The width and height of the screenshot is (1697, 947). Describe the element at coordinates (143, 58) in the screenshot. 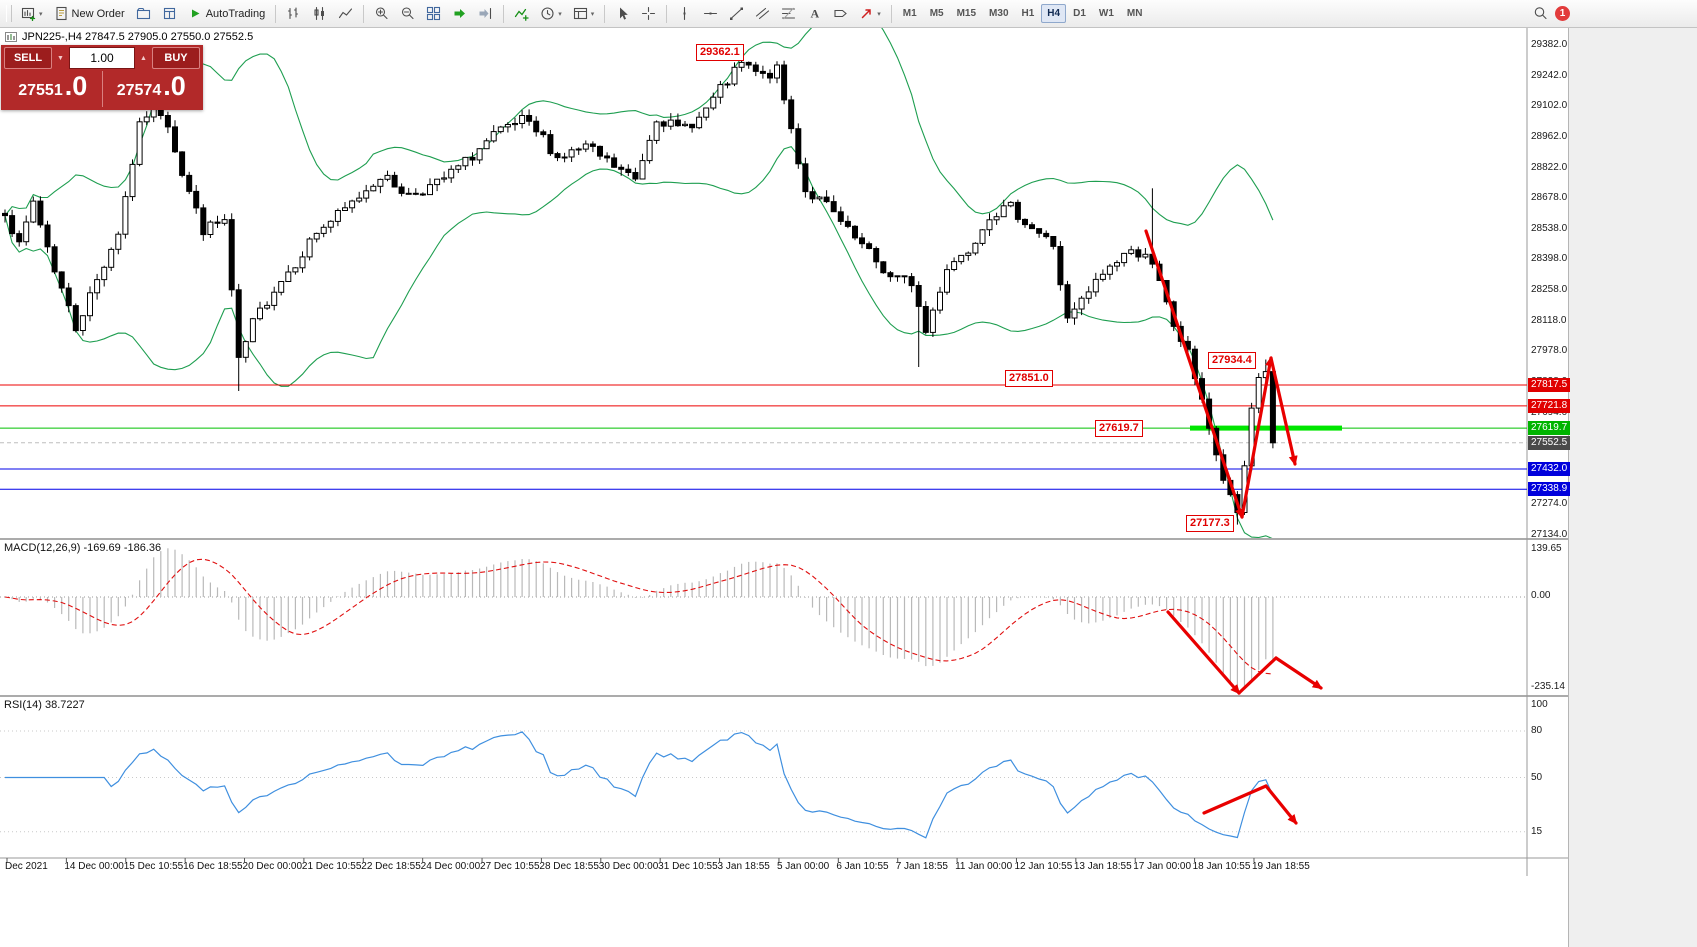

I see `volume-up-button: ▲` at that location.